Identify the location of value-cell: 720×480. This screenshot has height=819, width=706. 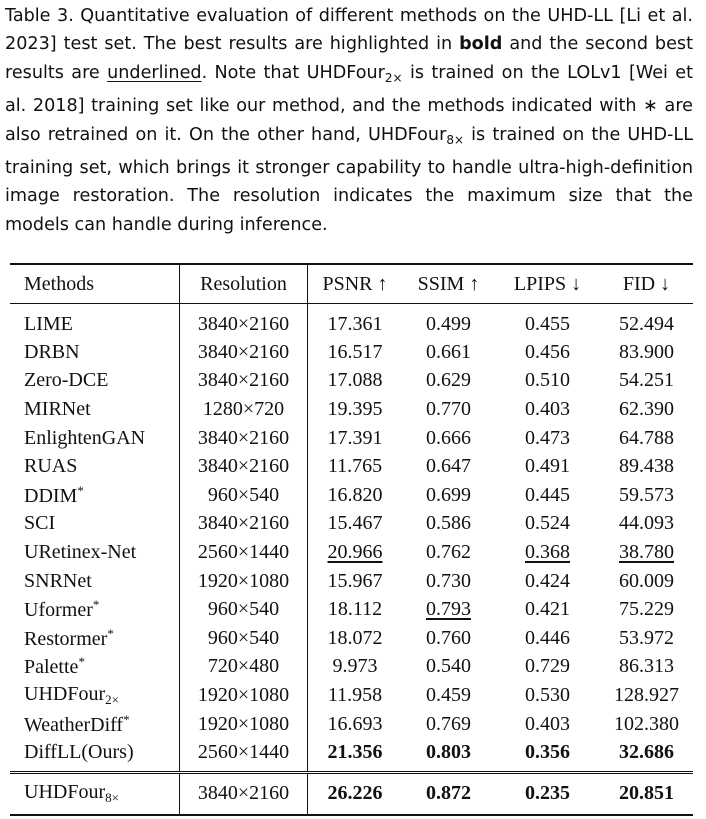
(243, 667).